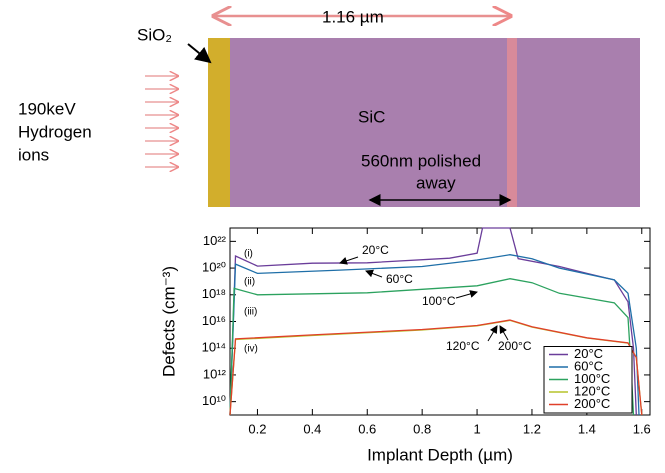  Describe the element at coordinates (257, 428) in the screenshot. I see `x-tick-label: 0.2` at that location.